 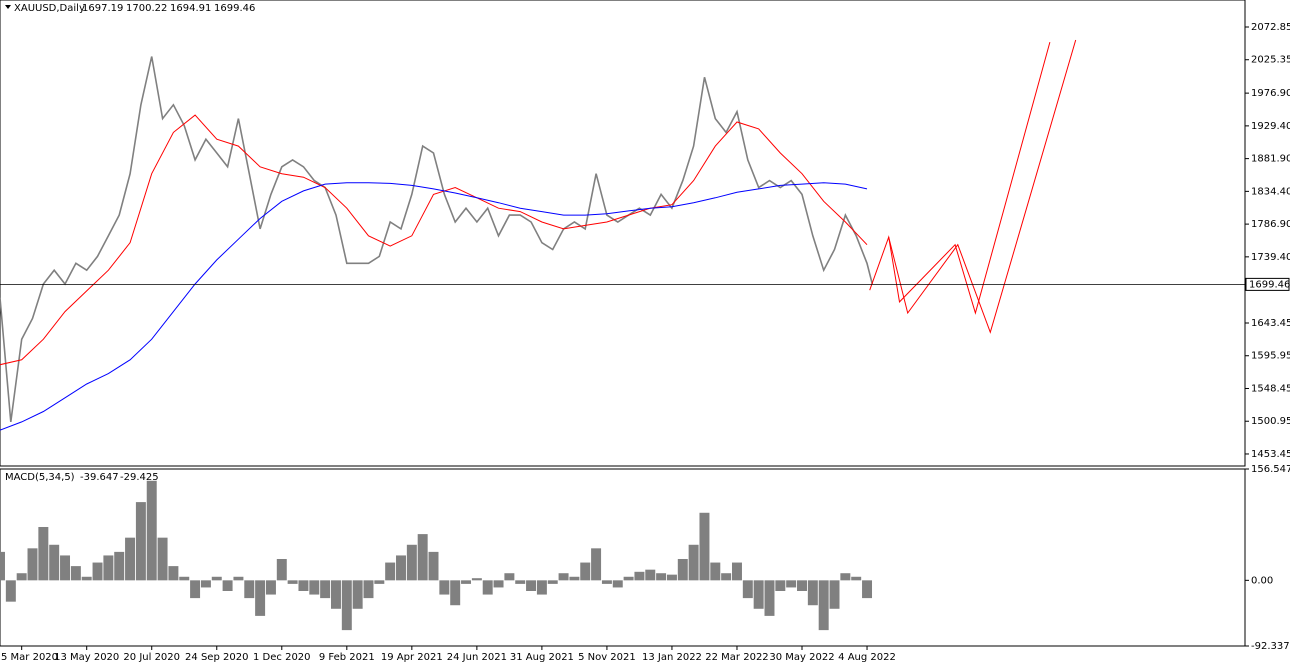 What do you see at coordinates (49, 8) in the screenshot?
I see `symbol: XAUUSD,Daily` at bounding box center [49, 8].